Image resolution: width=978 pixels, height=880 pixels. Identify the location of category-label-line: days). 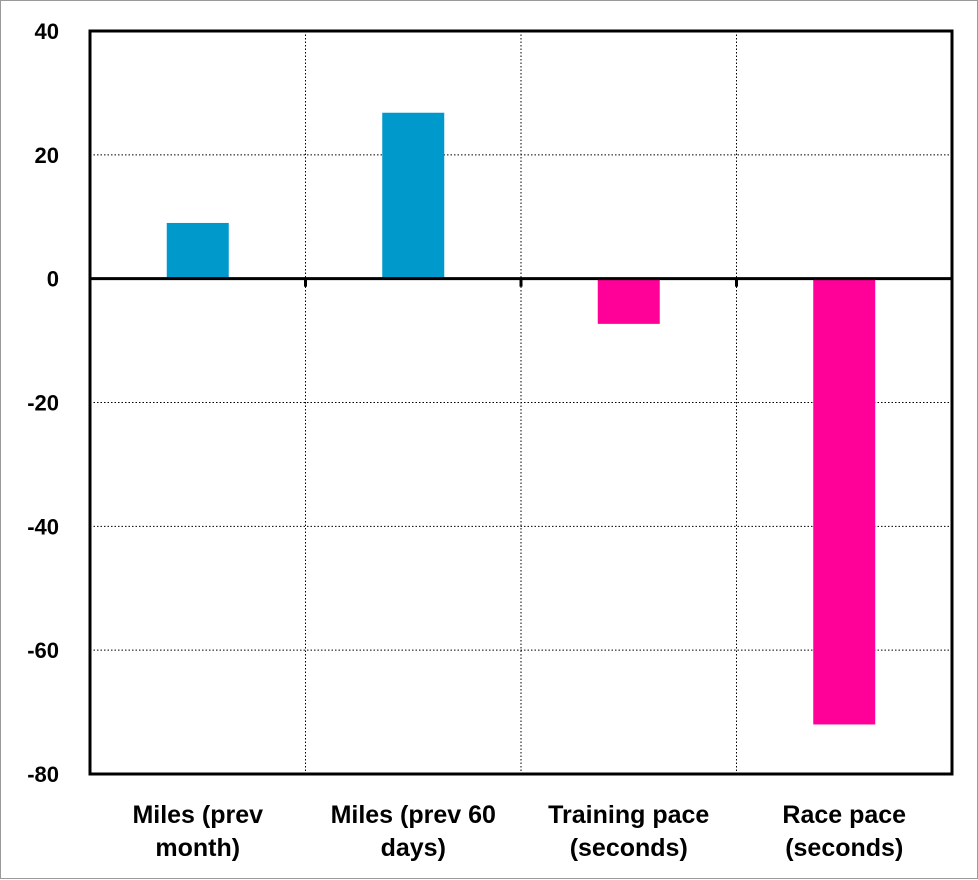
(413, 848).